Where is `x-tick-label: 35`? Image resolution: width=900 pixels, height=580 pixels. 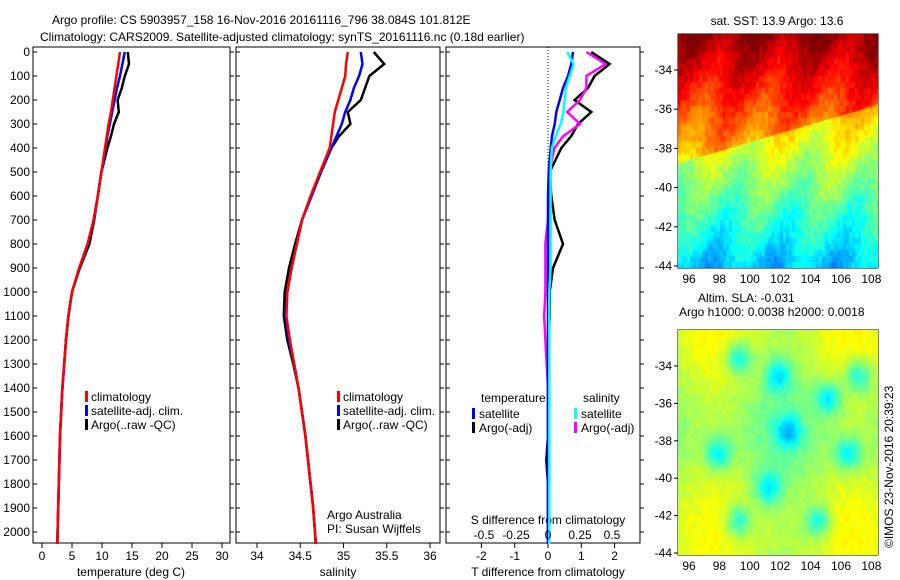
x-tick-label: 35 is located at coordinates (344, 556).